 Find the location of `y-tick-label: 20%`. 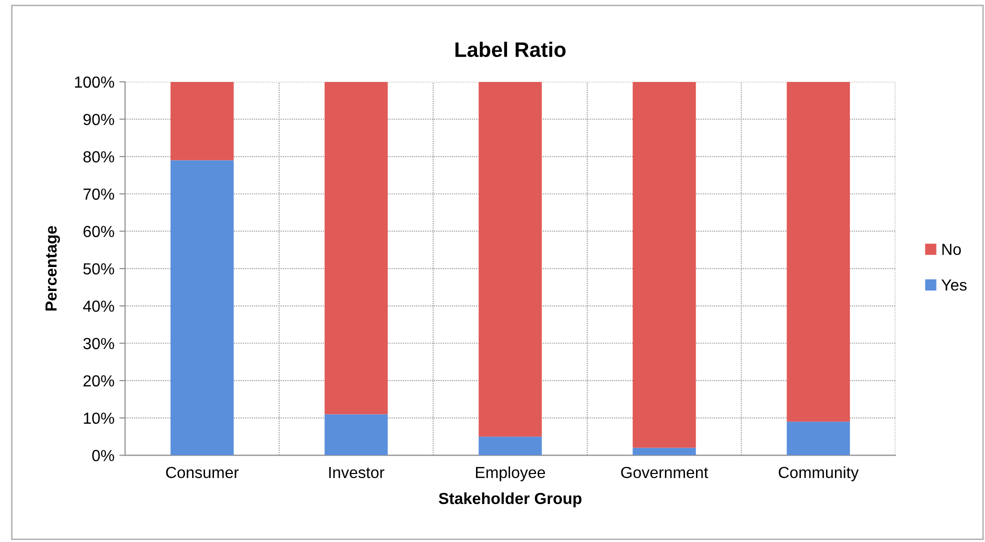

y-tick-label: 20% is located at coordinates (99, 381).